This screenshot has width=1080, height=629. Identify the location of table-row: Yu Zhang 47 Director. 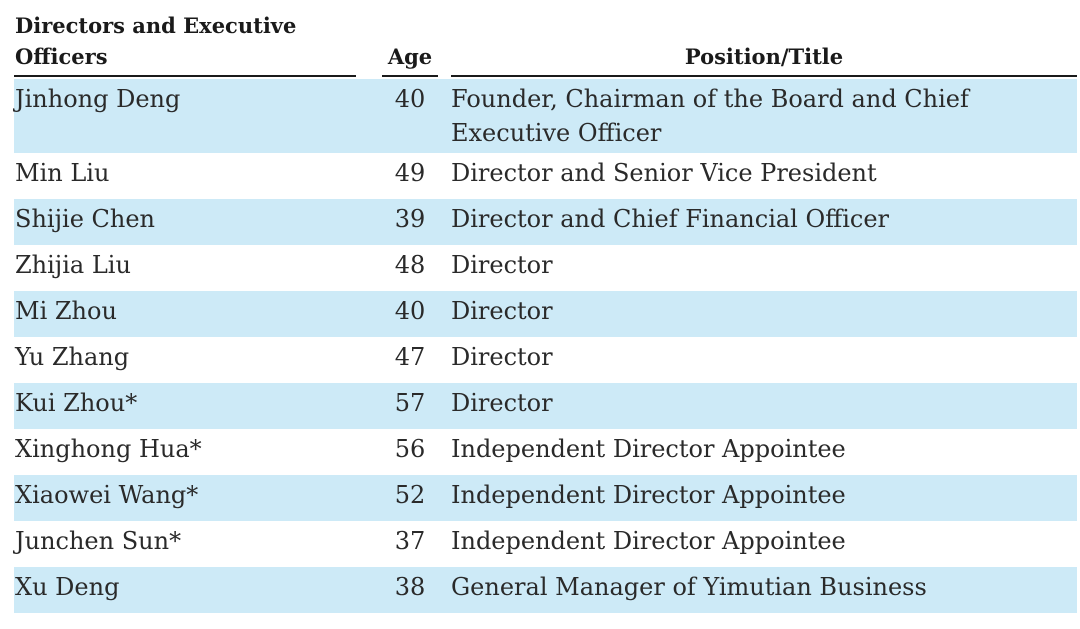
(545, 360).